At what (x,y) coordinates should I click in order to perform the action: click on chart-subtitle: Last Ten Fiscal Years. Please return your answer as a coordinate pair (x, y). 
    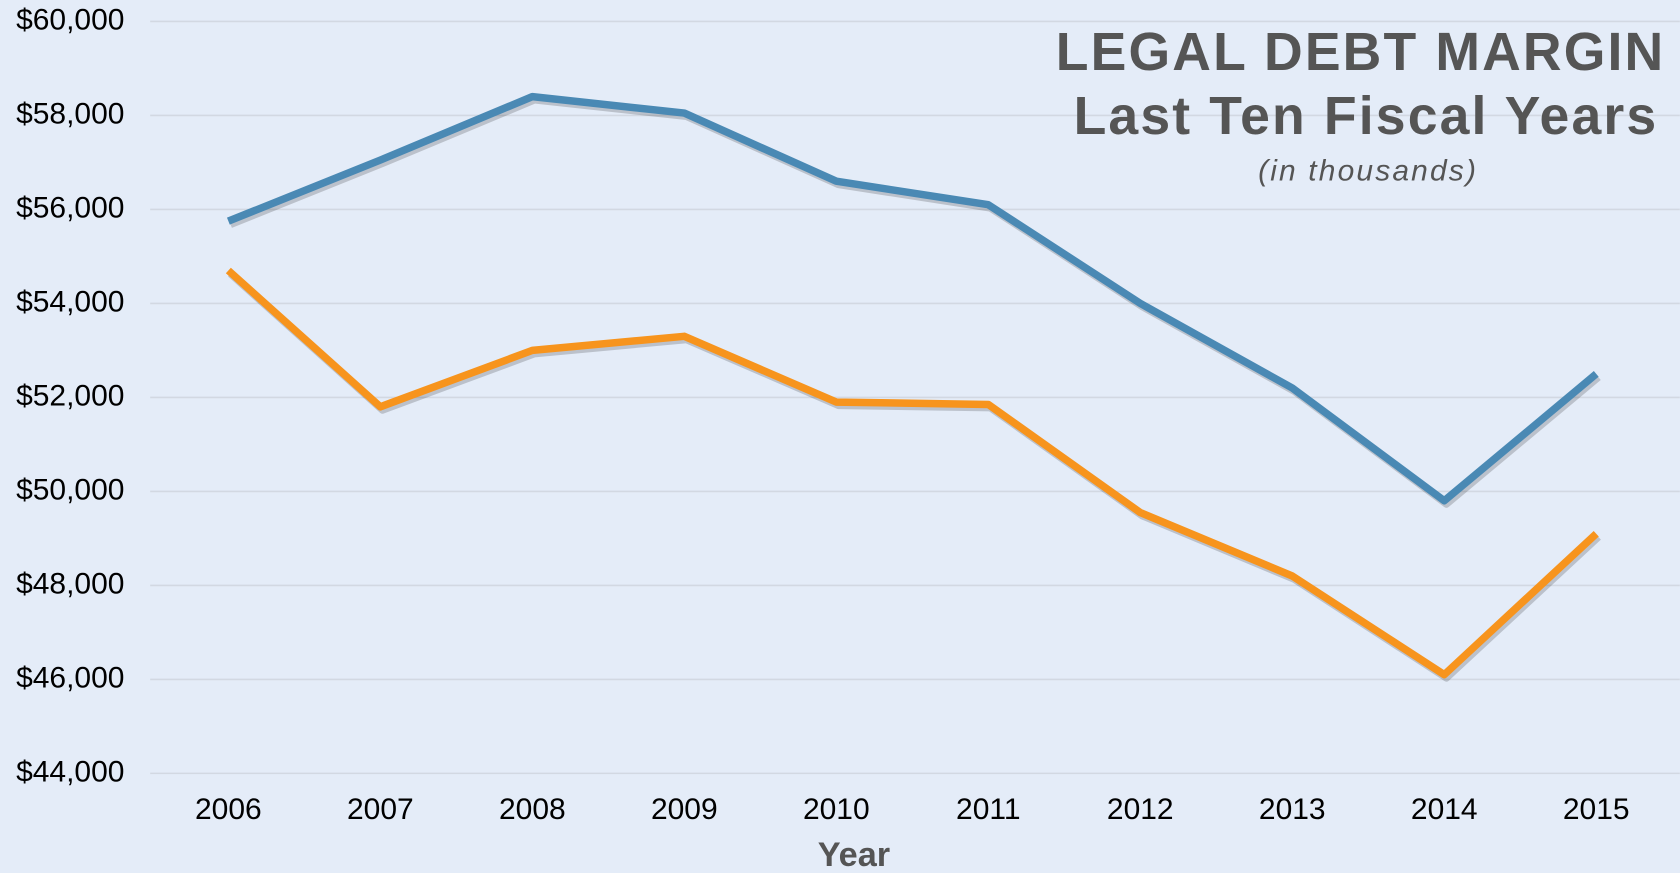
    Looking at the image, I should click on (1366, 116).